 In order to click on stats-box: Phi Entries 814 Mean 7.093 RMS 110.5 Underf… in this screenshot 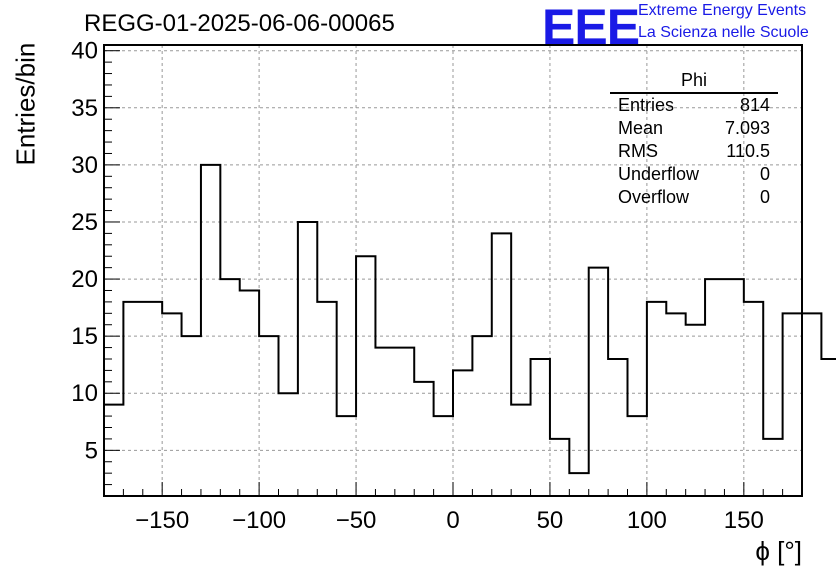, I will do `click(694, 139)`.